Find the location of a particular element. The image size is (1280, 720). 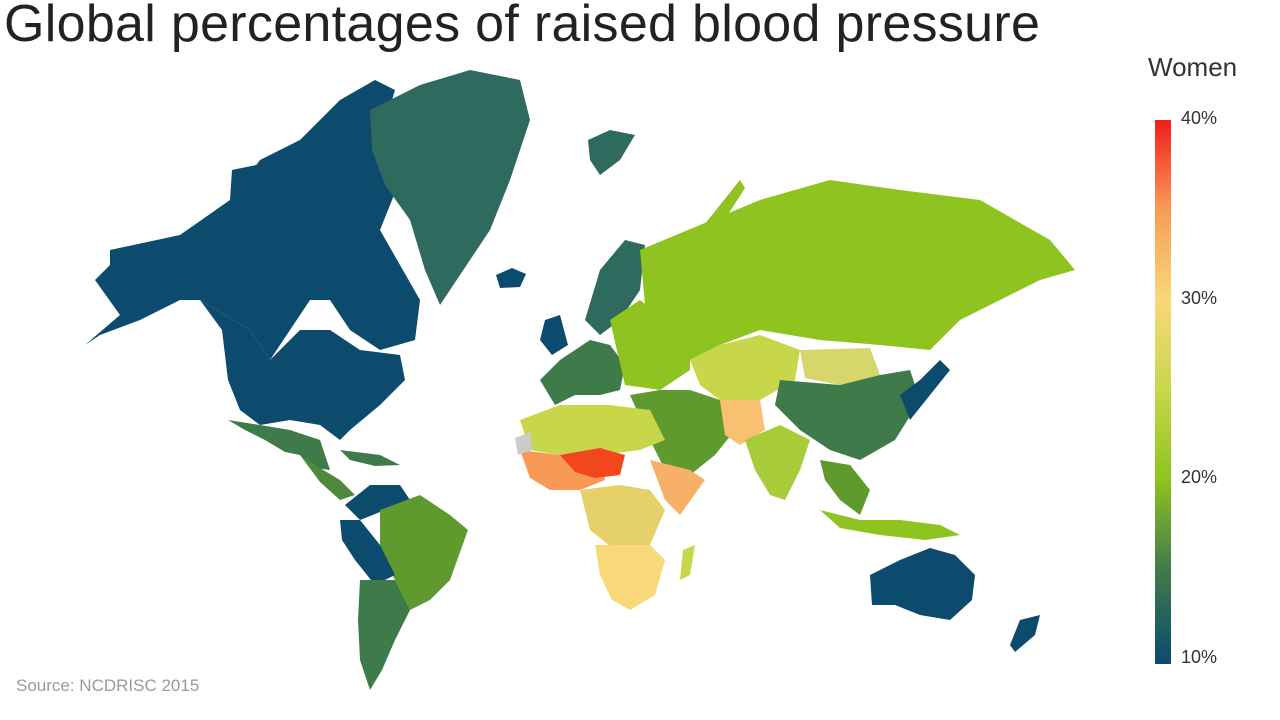

region-japan-korea is located at coordinates (925, 390).